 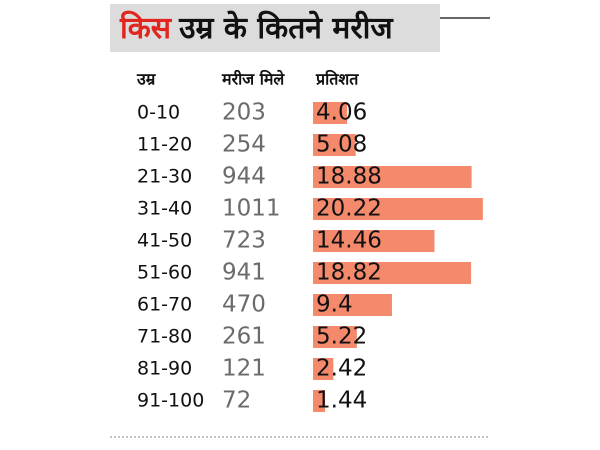 I want to click on age-group: 31-40, so click(x=164, y=209).